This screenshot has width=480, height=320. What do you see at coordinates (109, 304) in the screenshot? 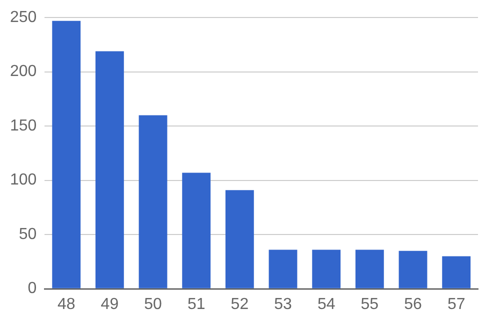
I see `x-tick-label: 49` at bounding box center [109, 304].